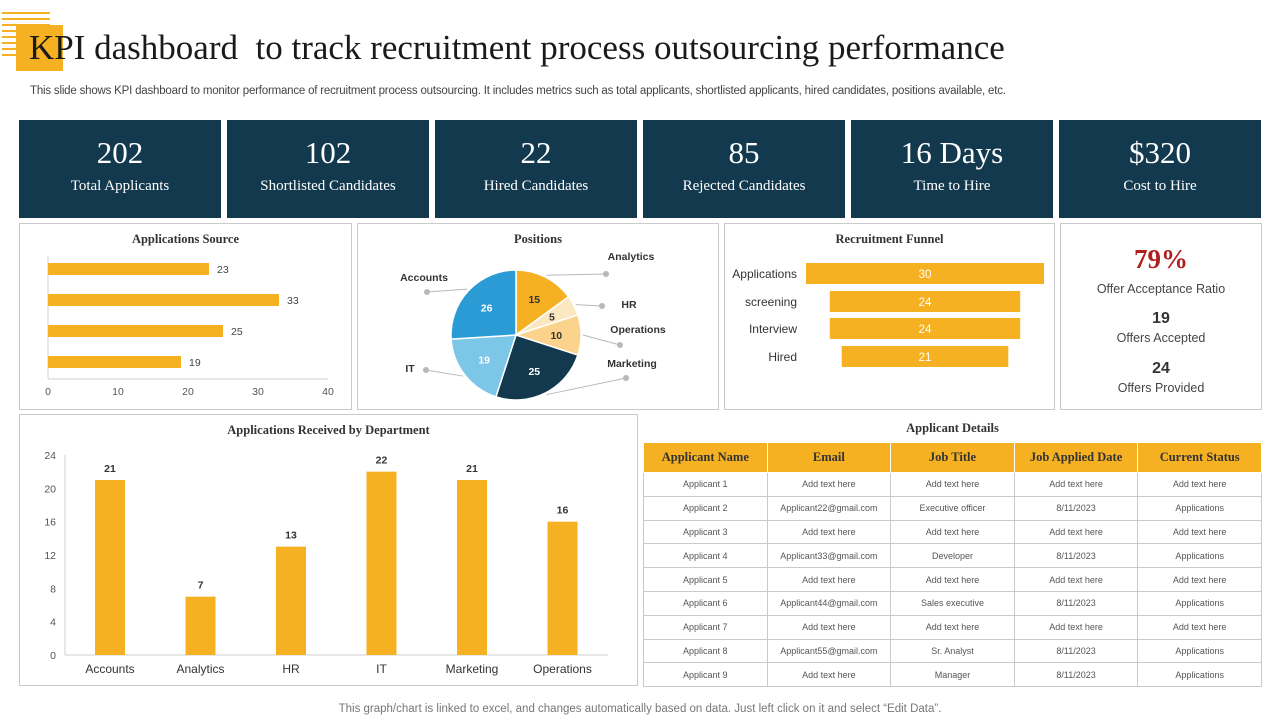  Describe the element at coordinates (109, 669) in the screenshot. I see `x-category-label: Accounts` at that location.